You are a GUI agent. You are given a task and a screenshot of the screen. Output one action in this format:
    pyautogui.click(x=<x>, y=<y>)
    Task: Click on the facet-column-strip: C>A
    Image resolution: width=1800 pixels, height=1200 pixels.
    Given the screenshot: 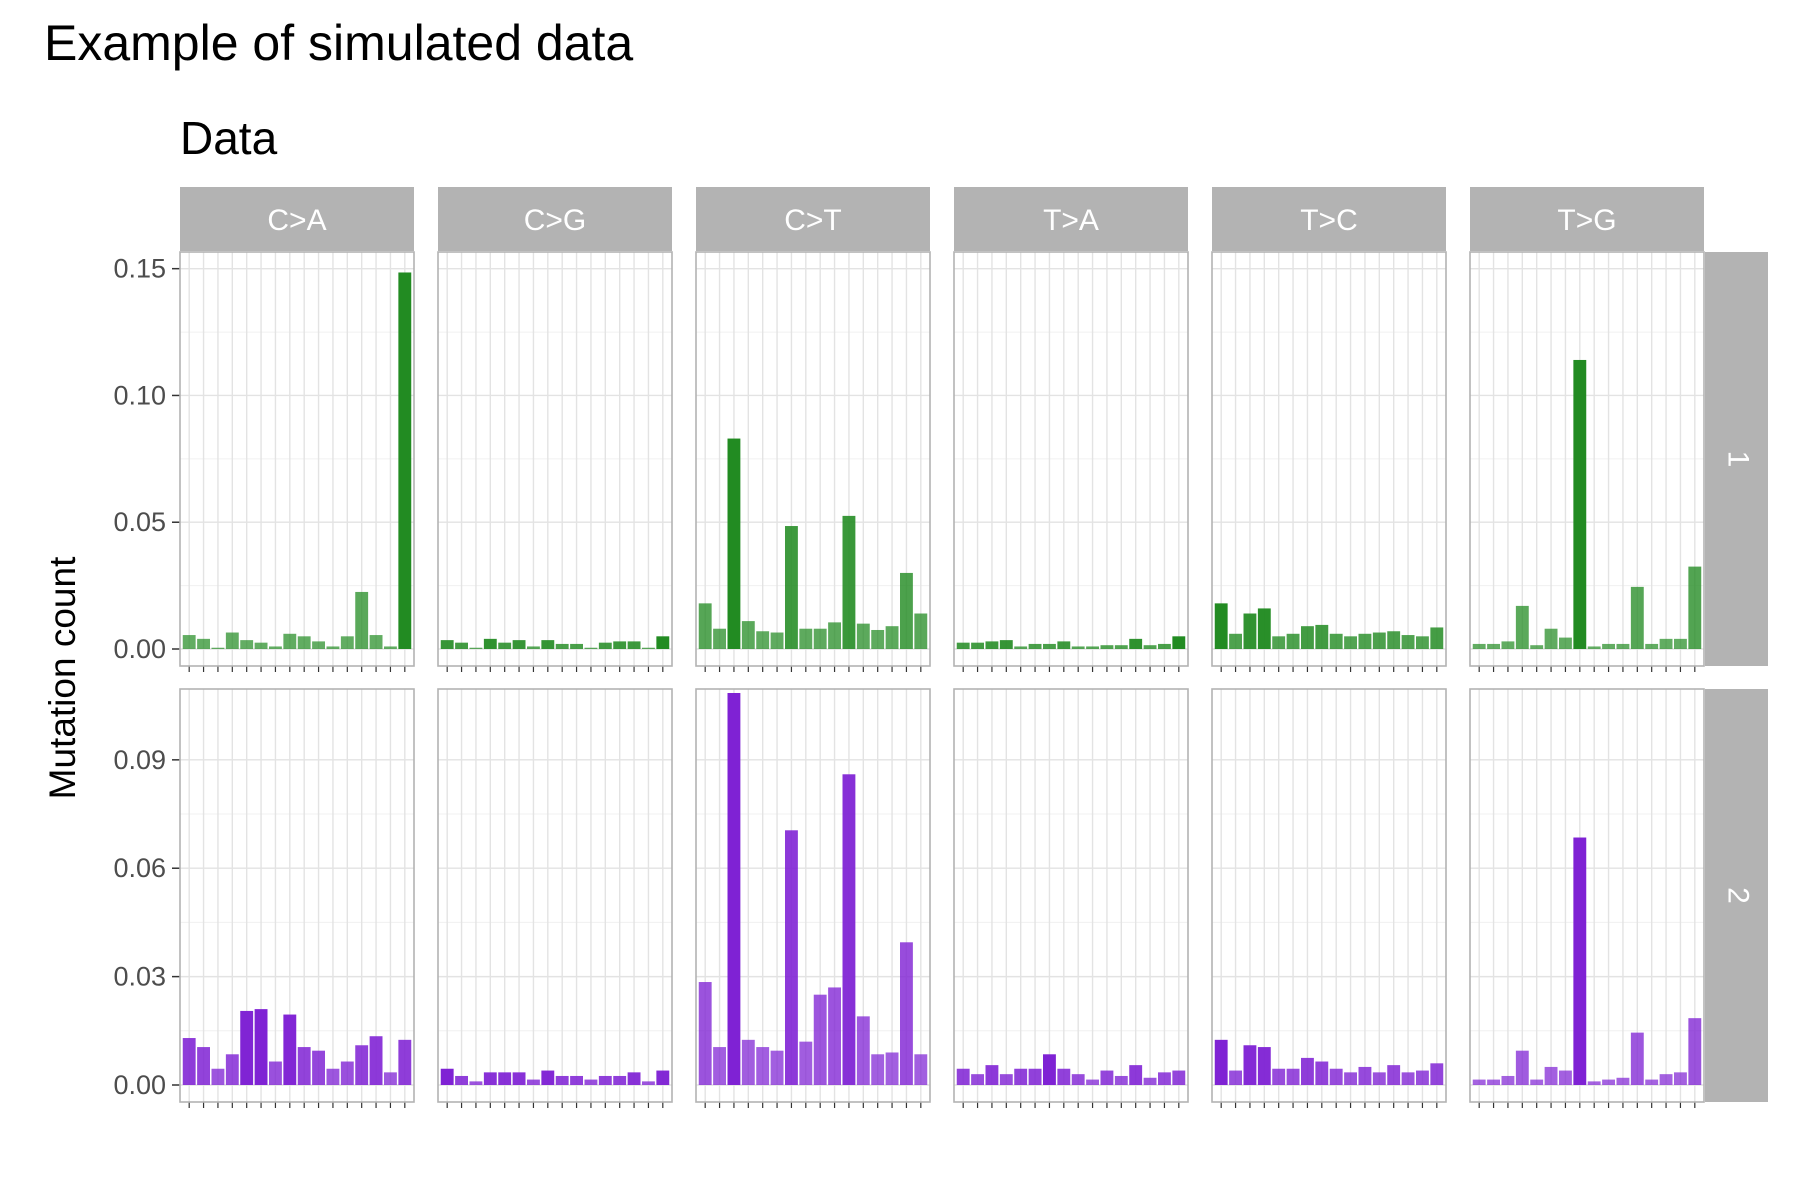 What is the action you would take?
    pyautogui.click(x=297, y=219)
    